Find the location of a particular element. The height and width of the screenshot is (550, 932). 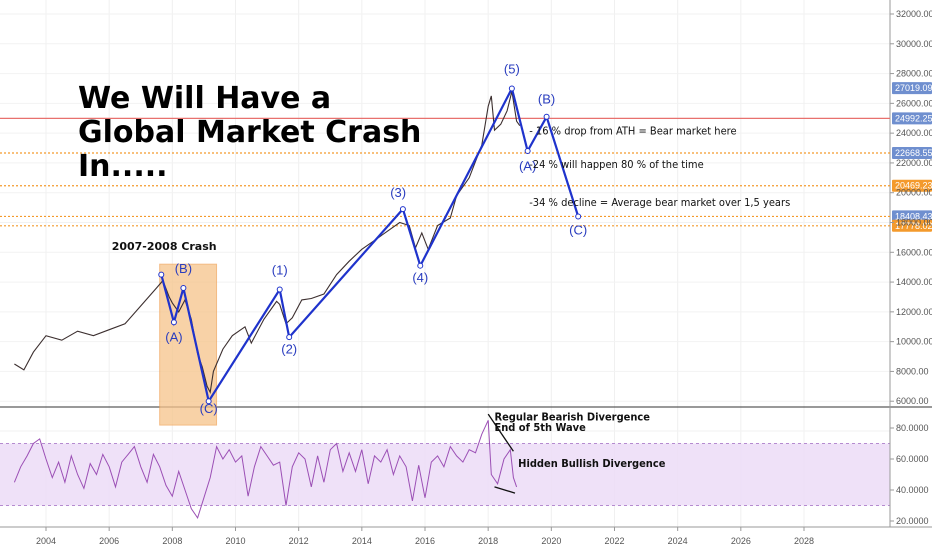

y-tick-label: 18000.00 is located at coordinates (914, 223).